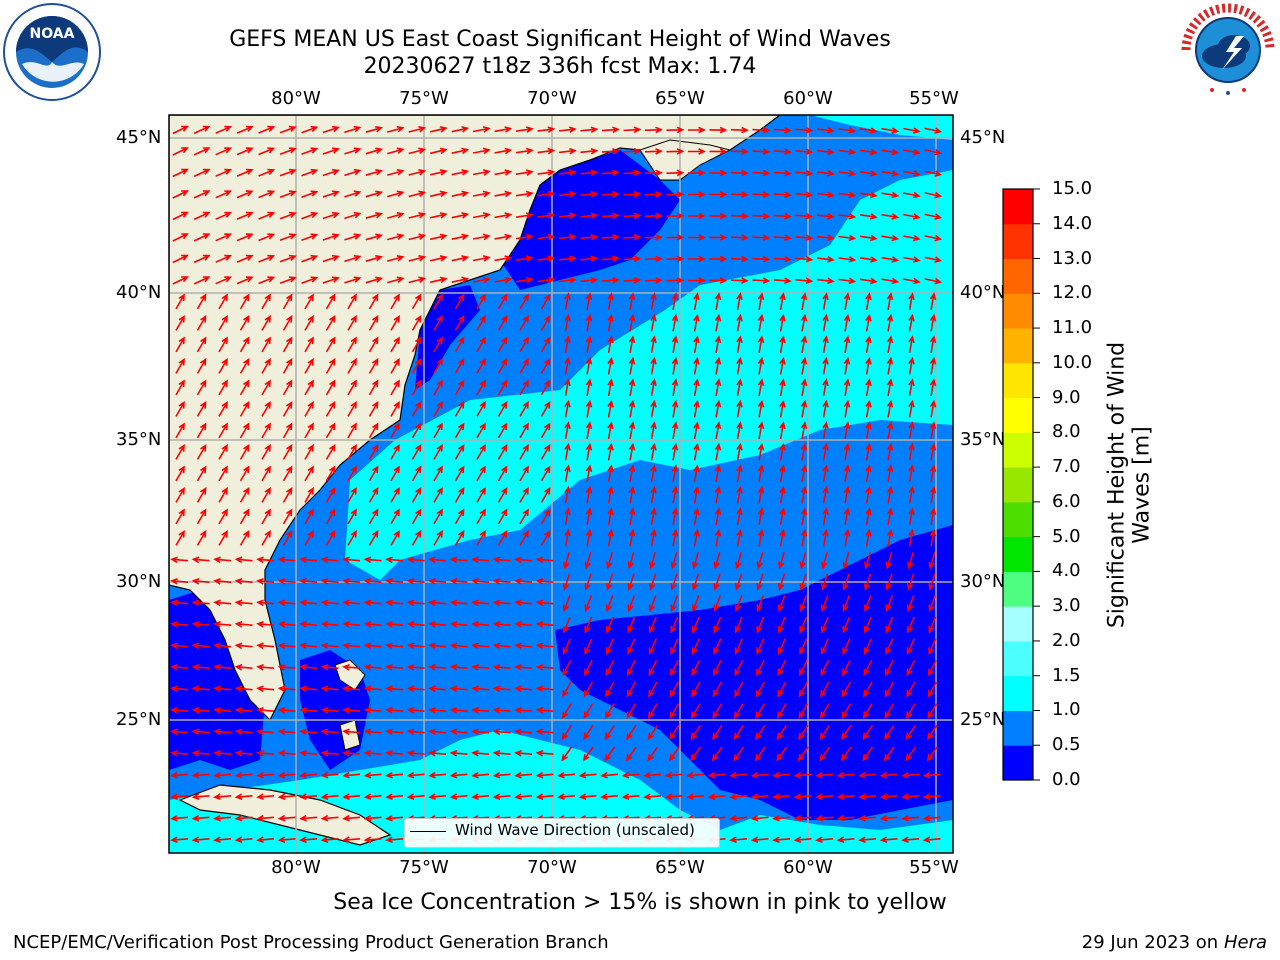  Describe the element at coordinates (1066, 397) in the screenshot. I see `colorbar-tick: 9.0` at that location.